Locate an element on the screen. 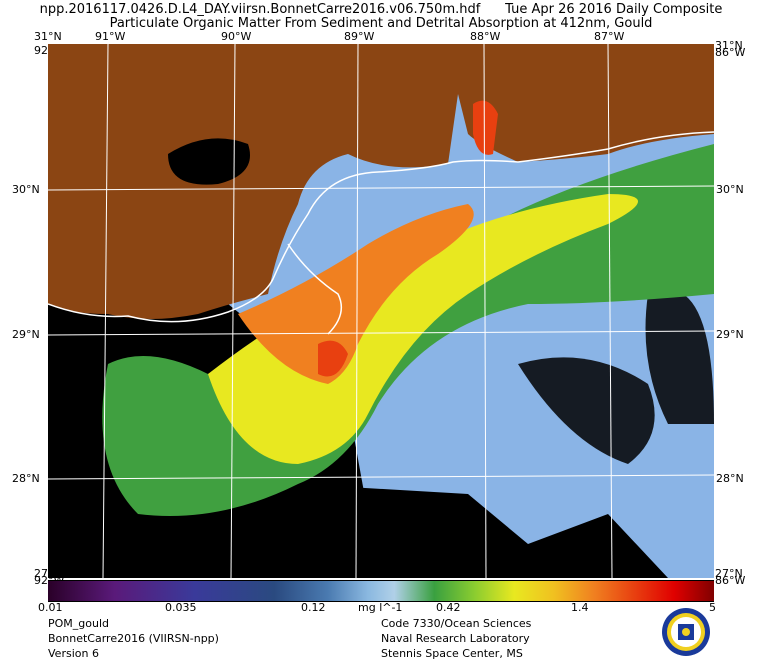 The height and width of the screenshot is (664, 762). lat-label-28n-left: 28°N is located at coordinates (26, 478).